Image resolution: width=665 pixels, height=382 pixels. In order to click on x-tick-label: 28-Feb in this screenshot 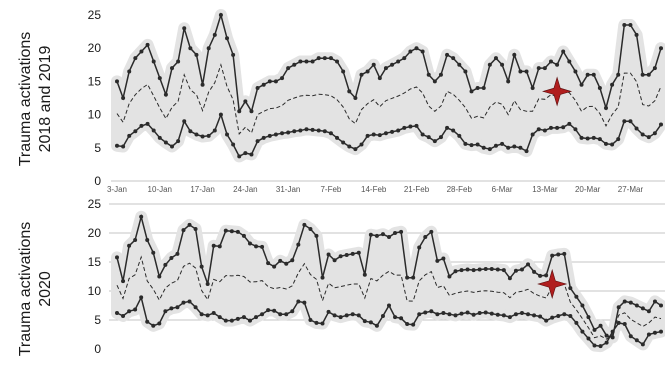, I will do `click(460, 189)`.